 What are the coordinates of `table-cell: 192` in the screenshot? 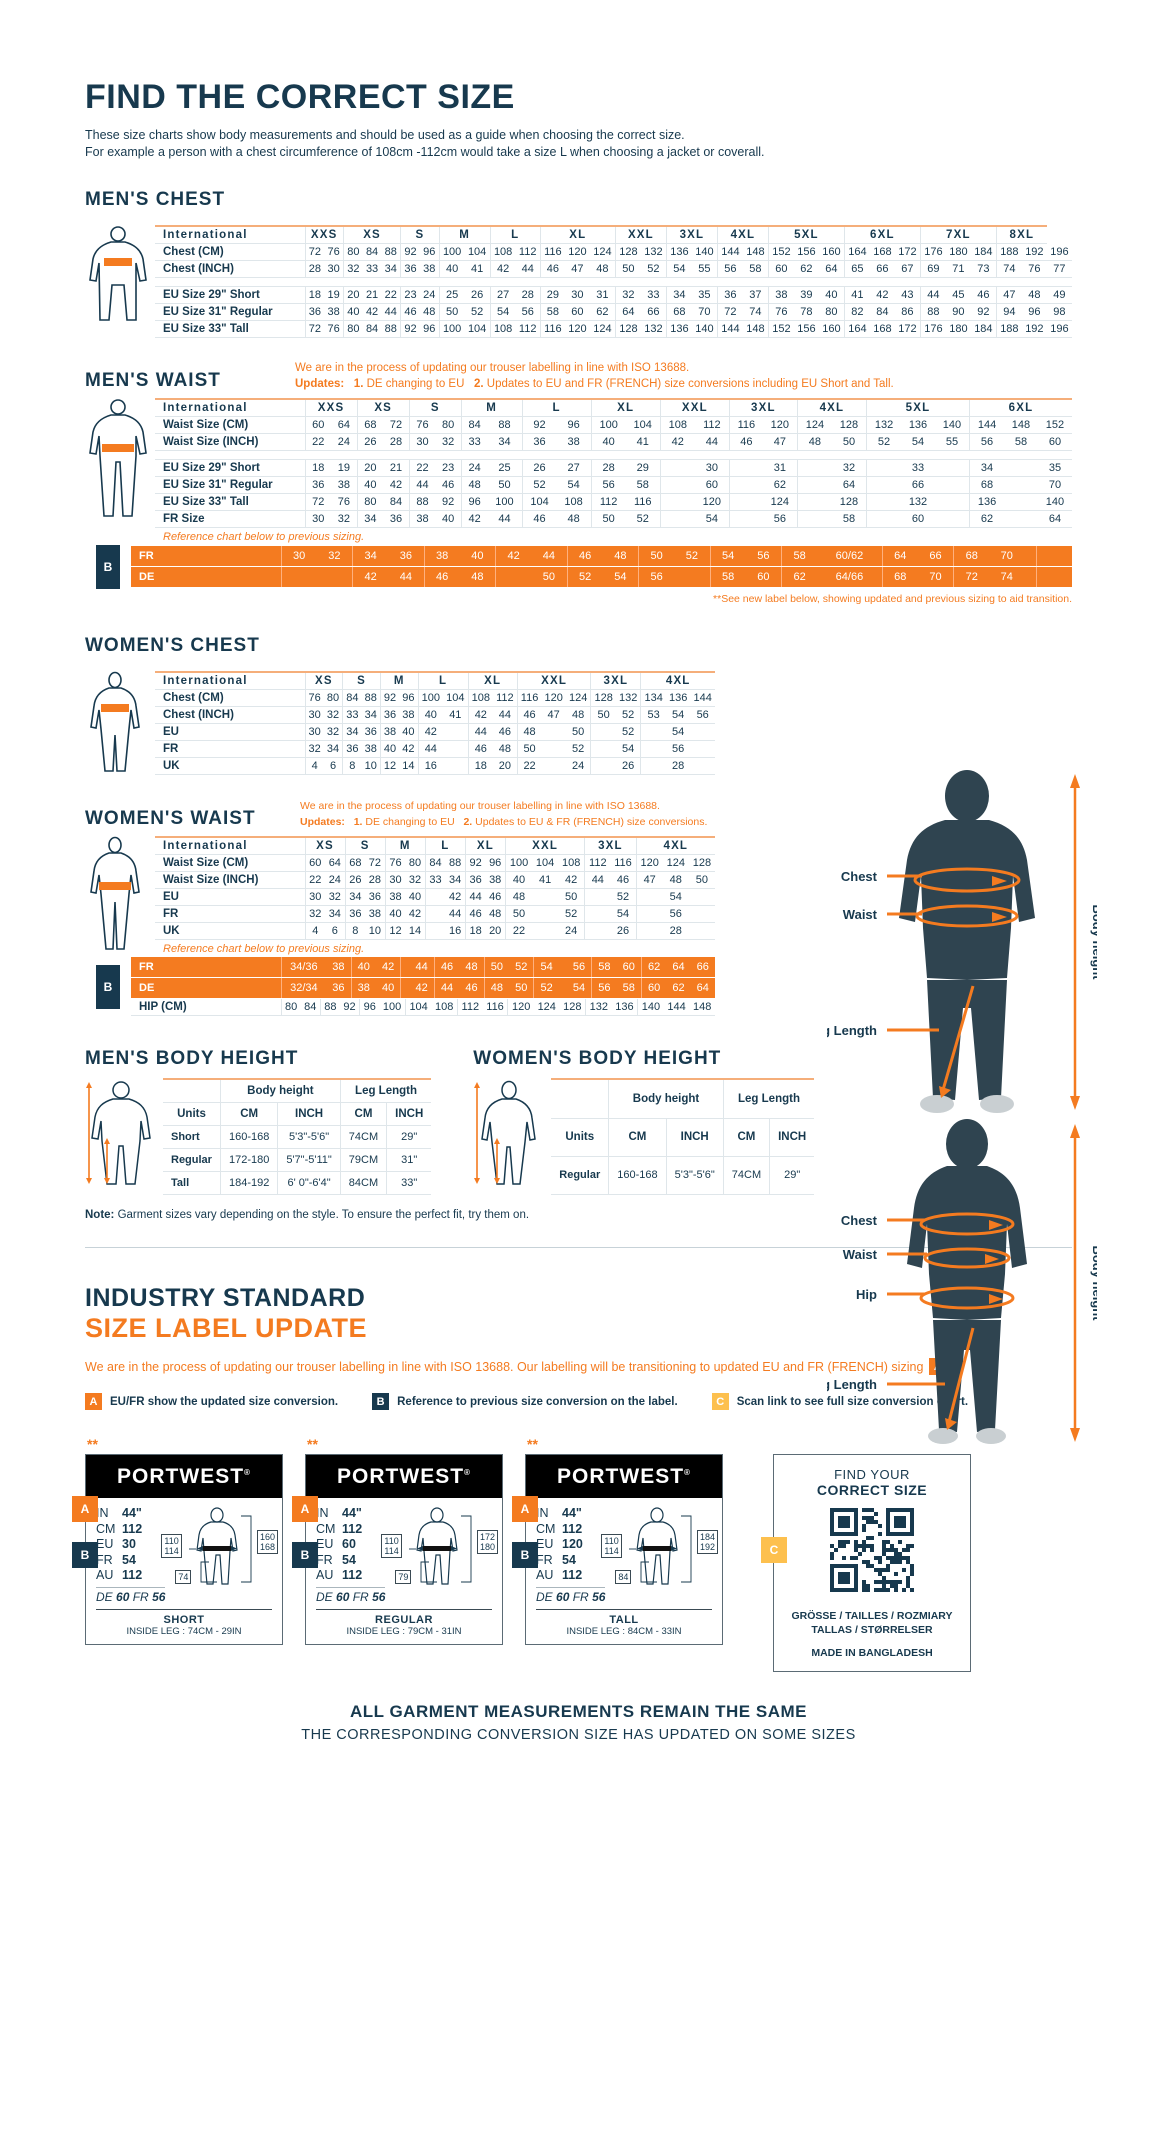 It's located at (1034, 329).